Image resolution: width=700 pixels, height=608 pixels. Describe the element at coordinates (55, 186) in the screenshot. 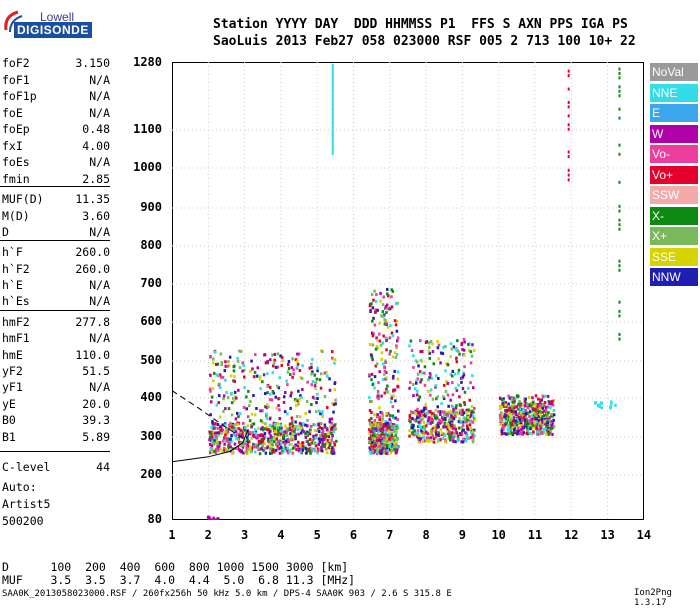

I see `param-separator` at that location.